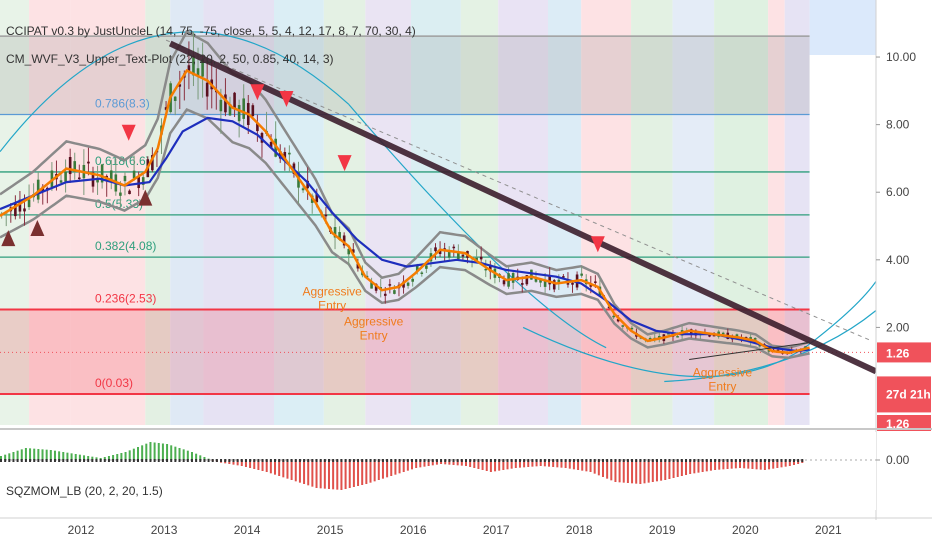  What do you see at coordinates (842, 27) in the screenshot?
I see `session-band` at bounding box center [842, 27].